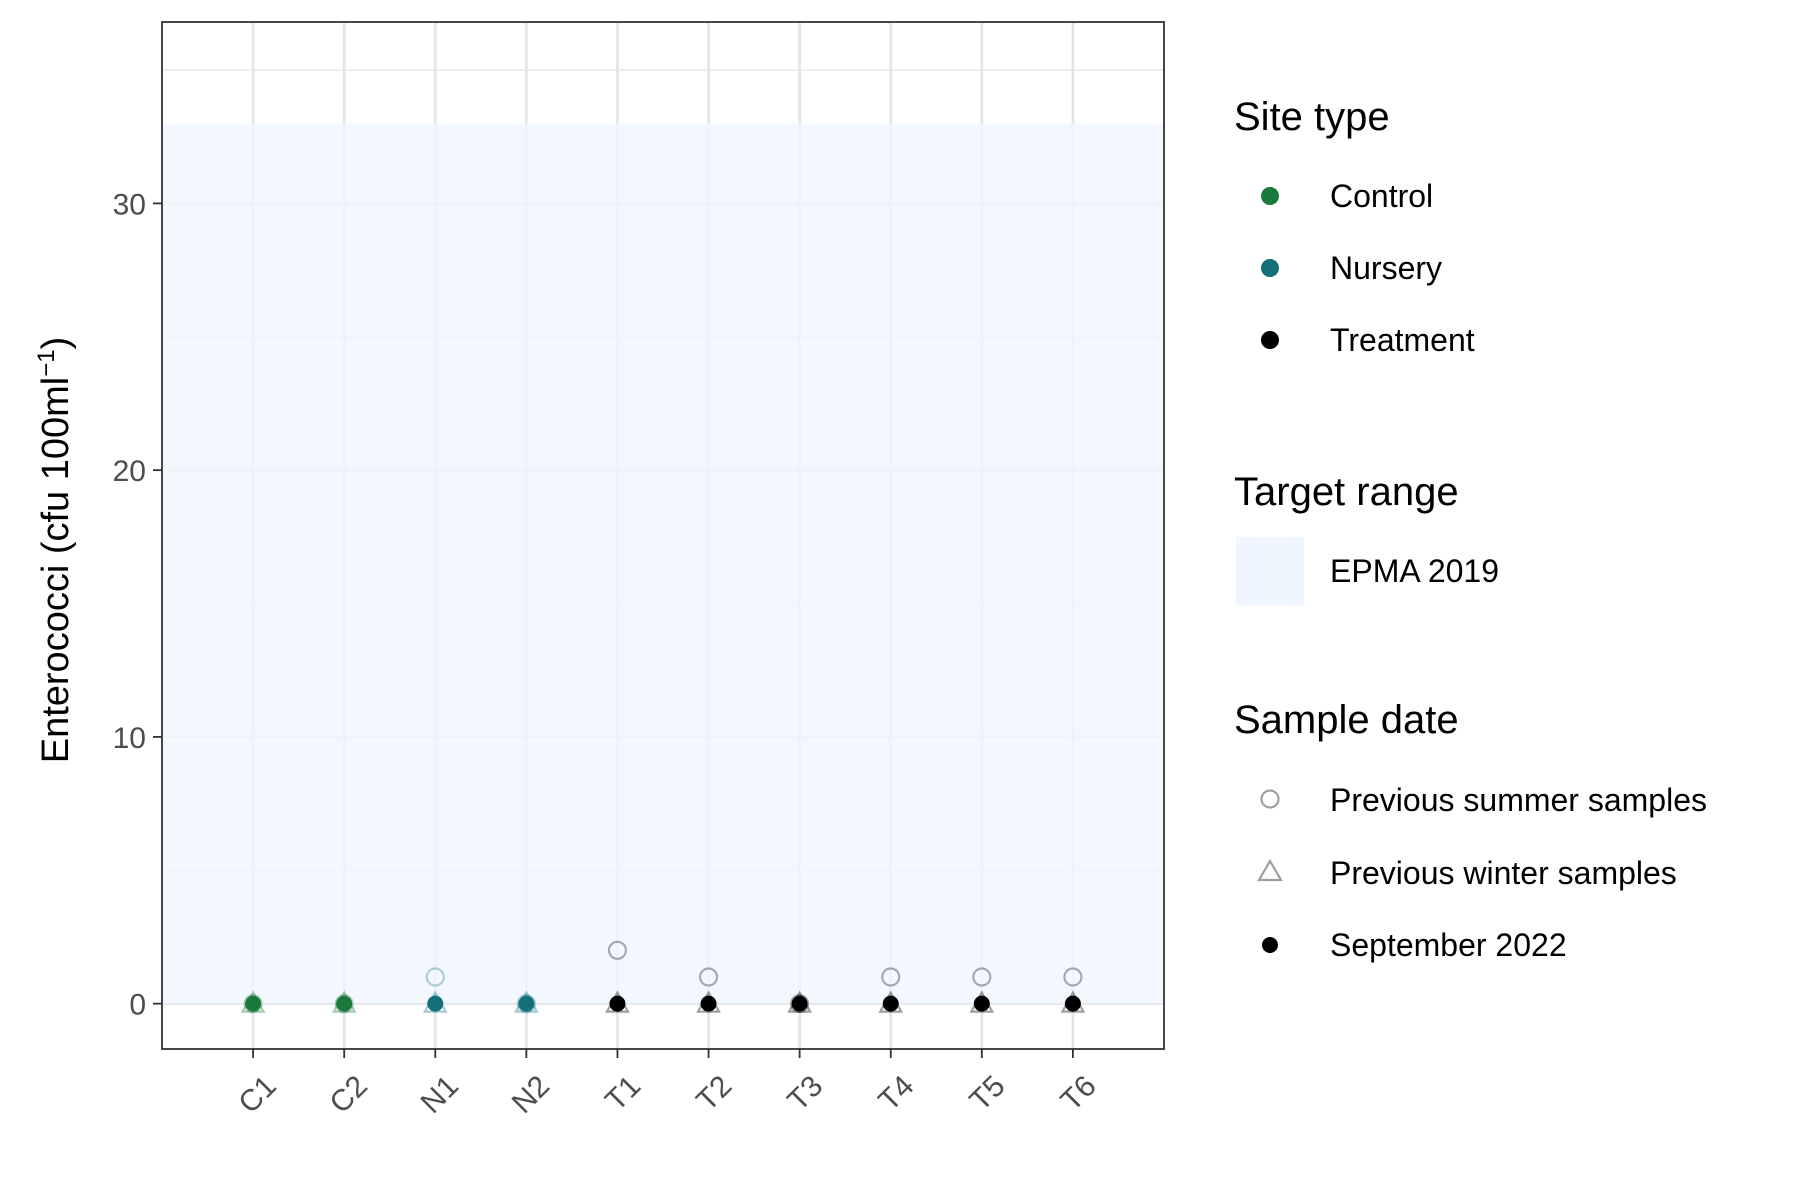 This screenshot has width=1800, height=1200. I want to click on x-tick-label-t3: T3, so click(805, 1093).